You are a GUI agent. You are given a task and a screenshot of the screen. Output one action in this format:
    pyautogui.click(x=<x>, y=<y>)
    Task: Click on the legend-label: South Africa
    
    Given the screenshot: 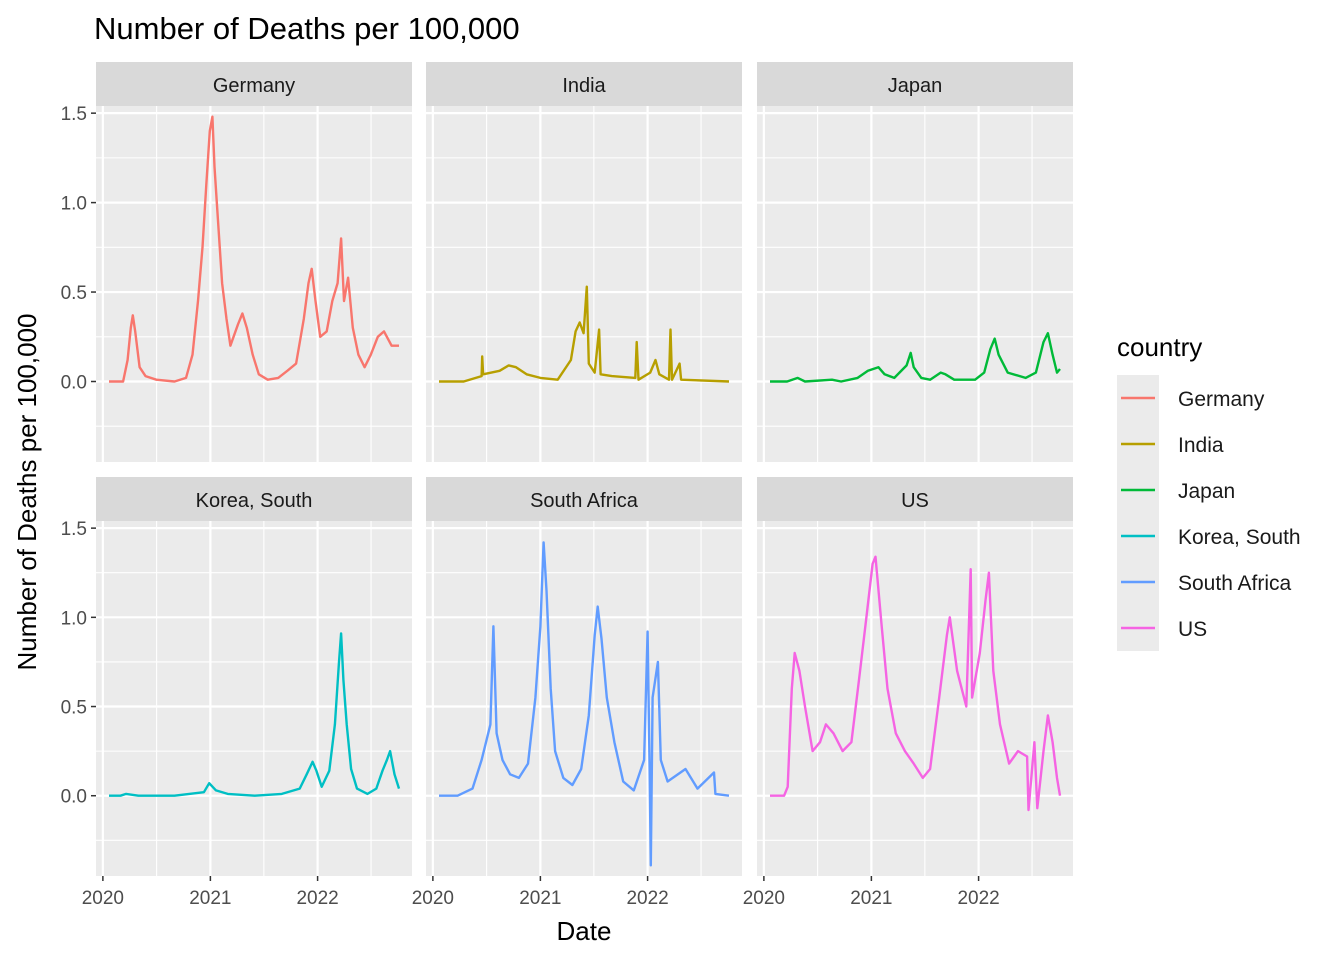 What is the action you would take?
    pyautogui.click(x=1235, y=583)
    